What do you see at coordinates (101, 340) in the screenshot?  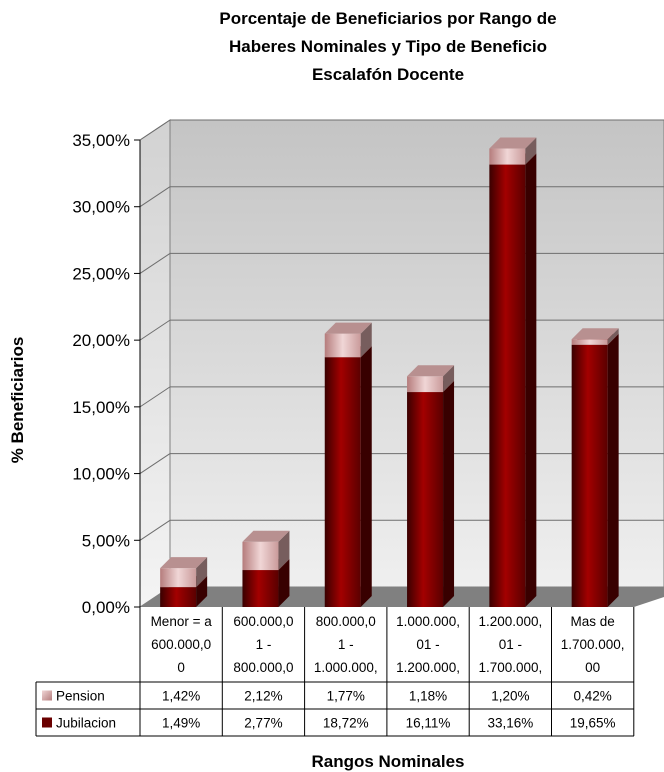 I see `y-tick-label: 20,00%` at bounding box center [101, 340].